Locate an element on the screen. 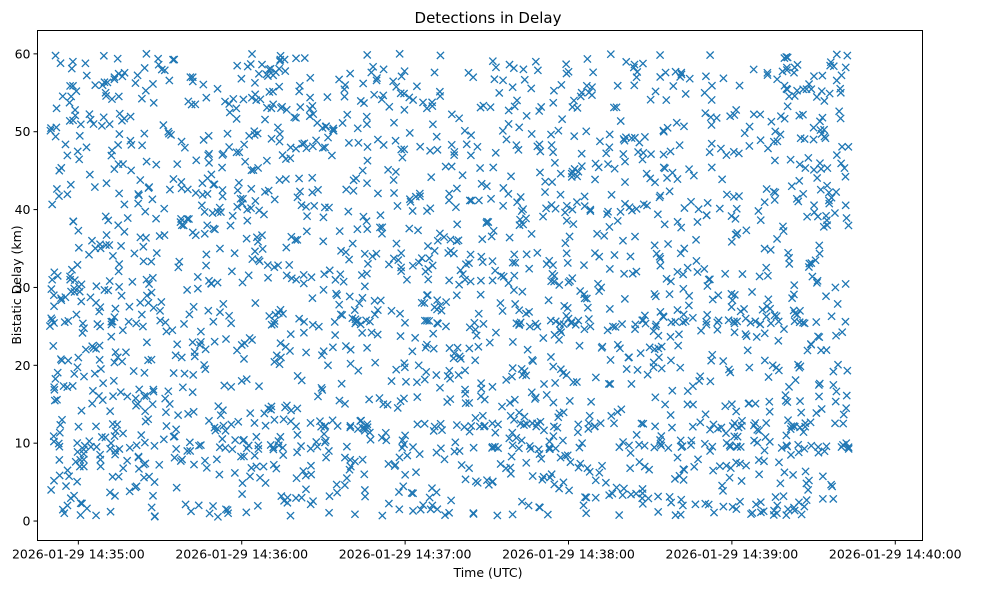  x-tick-label: 2026-01-29 14:40:00 is located at coordinates (895, 554).